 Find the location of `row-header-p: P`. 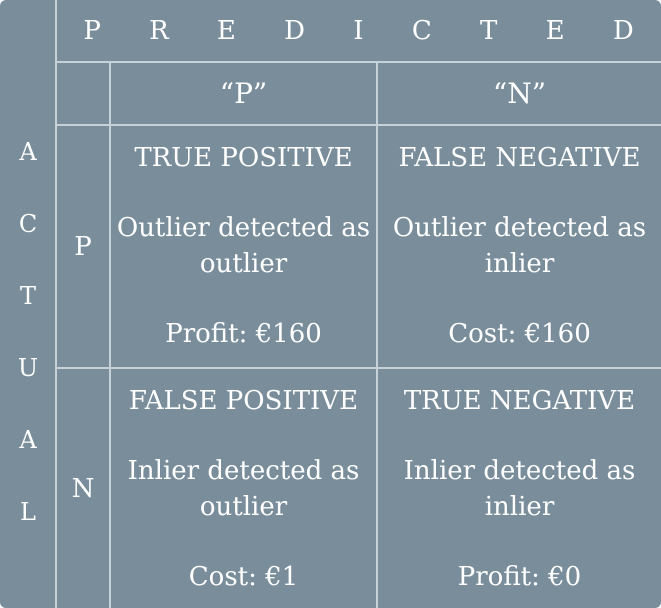

row-header-p: P is located at coordinates (83, 246).